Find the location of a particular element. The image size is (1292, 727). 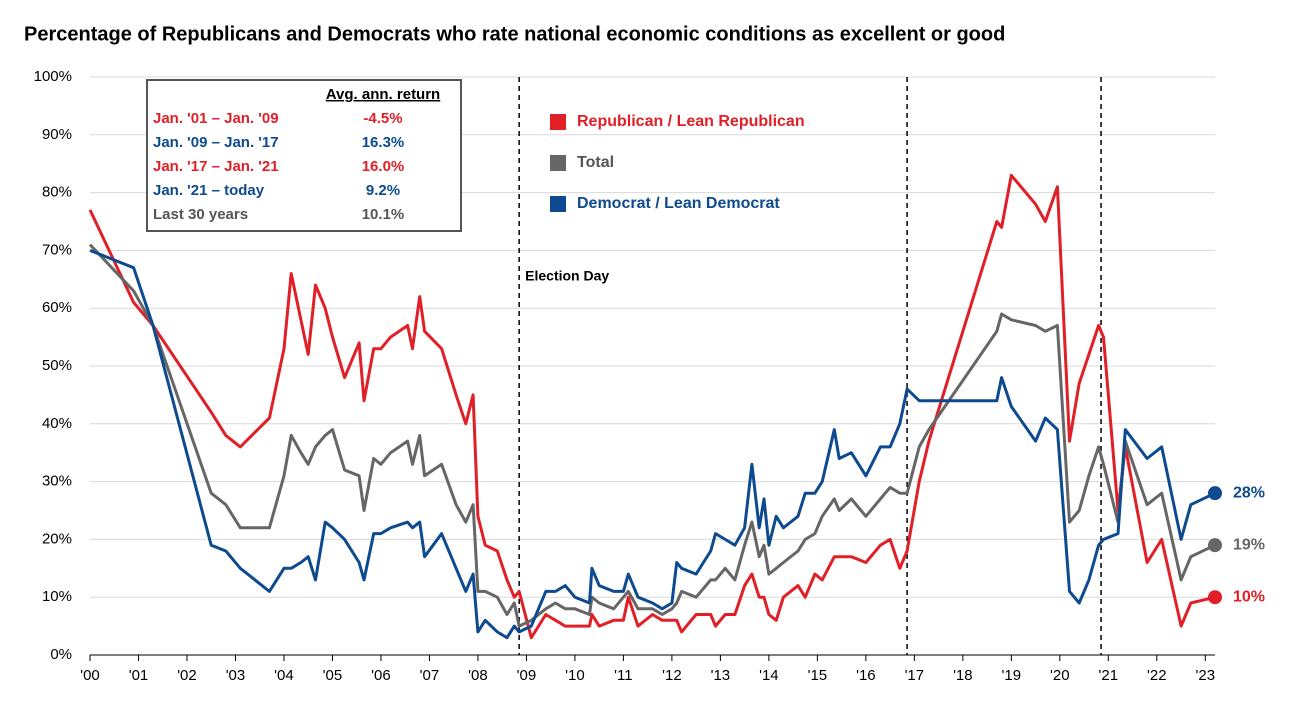

box-period: Jan. '21 – today is located at coordinates (209, 190).